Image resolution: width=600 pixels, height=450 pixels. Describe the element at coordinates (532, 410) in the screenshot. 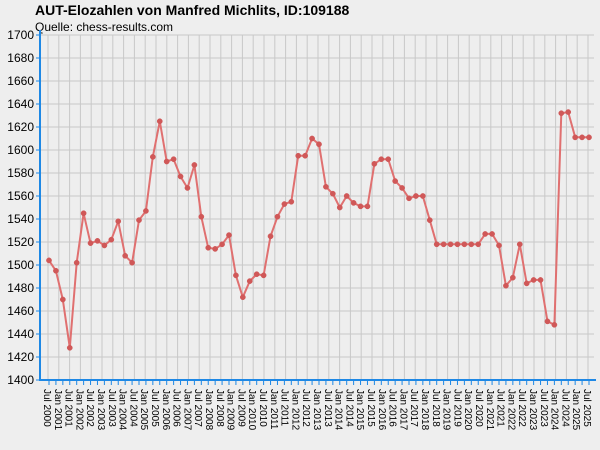

I see `x-tick-label: Jan 2023` at that location.